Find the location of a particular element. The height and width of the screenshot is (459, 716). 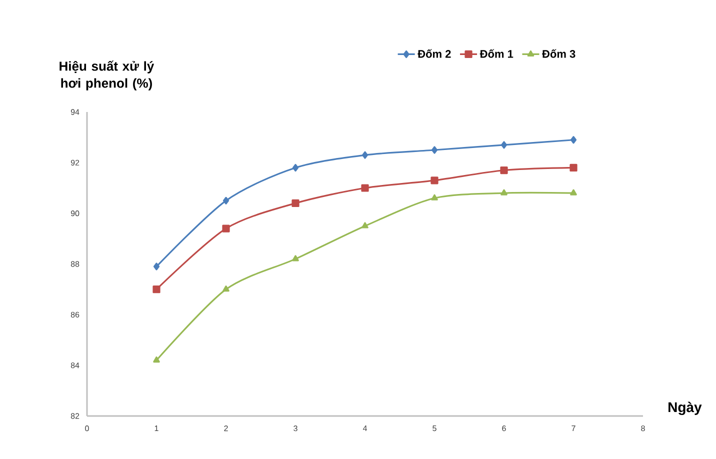

x-tick-label: 8 is located at coordinates (643, 429).